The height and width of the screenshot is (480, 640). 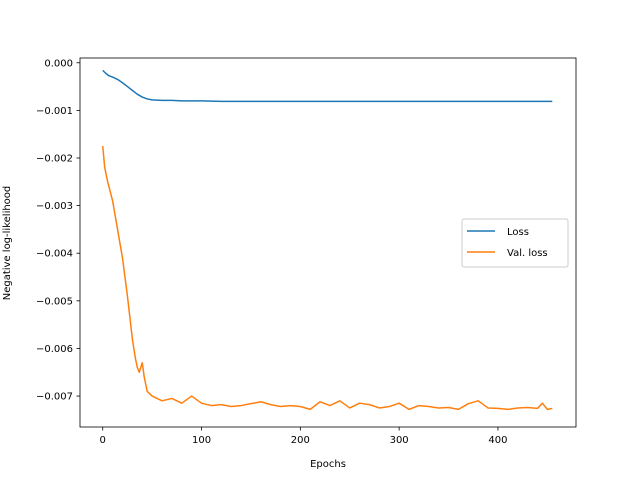 What do you see at coordinates (328, 464) in the screenshot?
I see `x-axis-label: Epochs` at bounding box center [328, 464].